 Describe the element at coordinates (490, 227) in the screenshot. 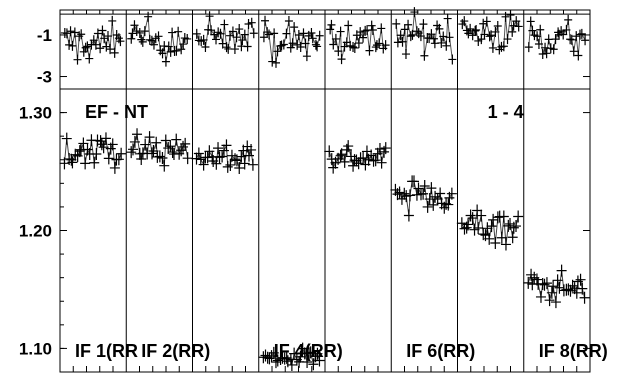

I see `main-series-line` at that location.